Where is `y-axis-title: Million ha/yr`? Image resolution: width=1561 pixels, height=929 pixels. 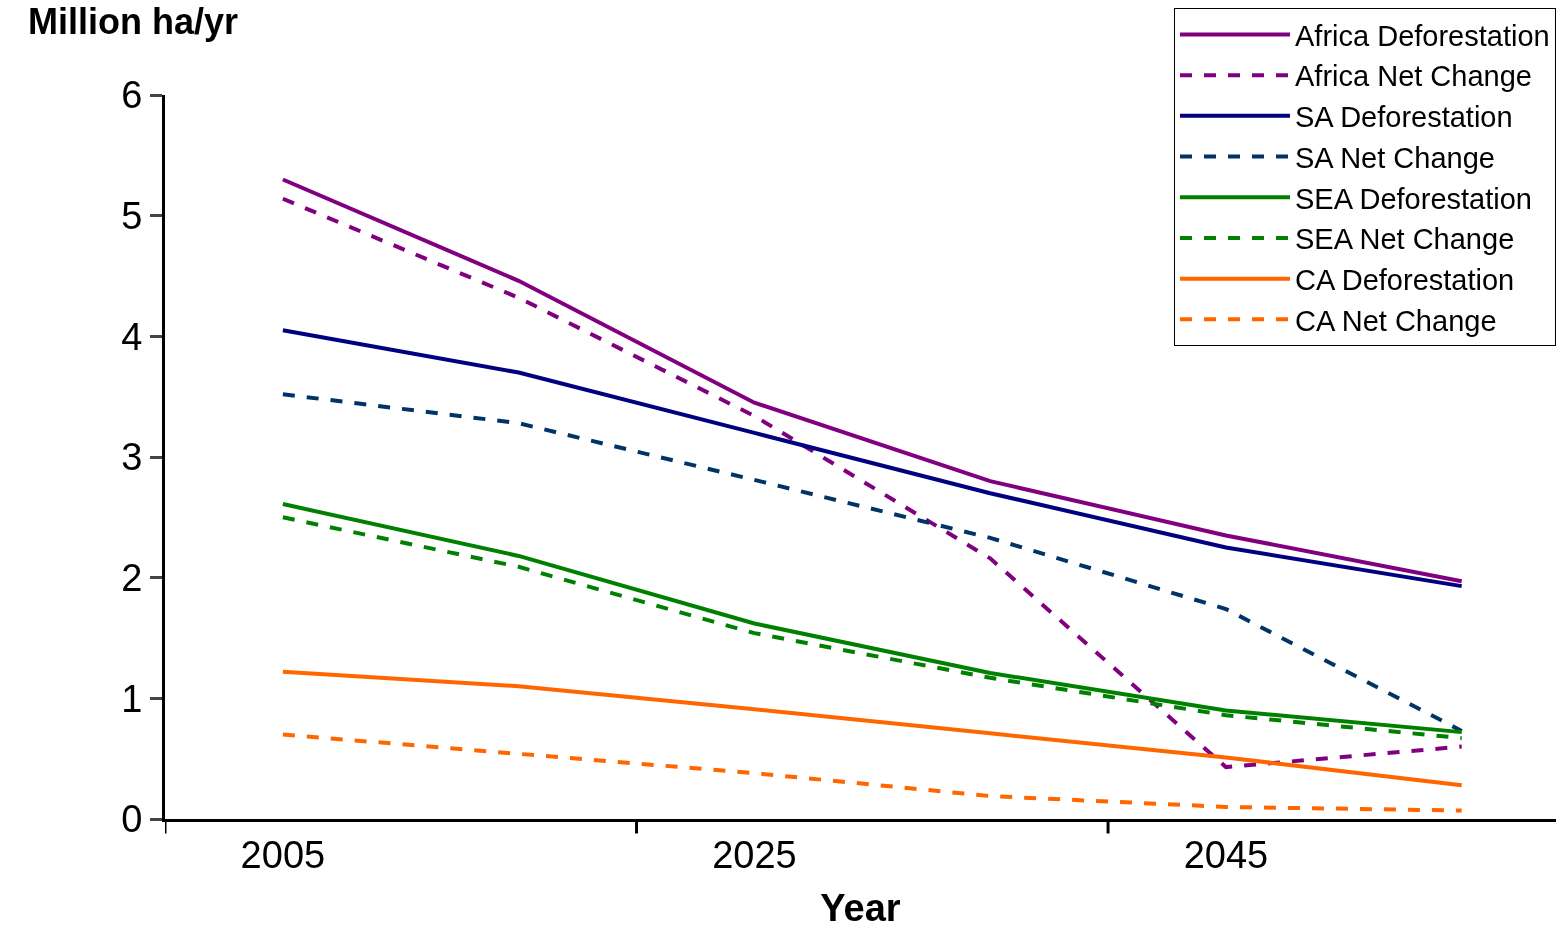 y-axis-title: Million ha/yr is located at coordinates (133, 21).